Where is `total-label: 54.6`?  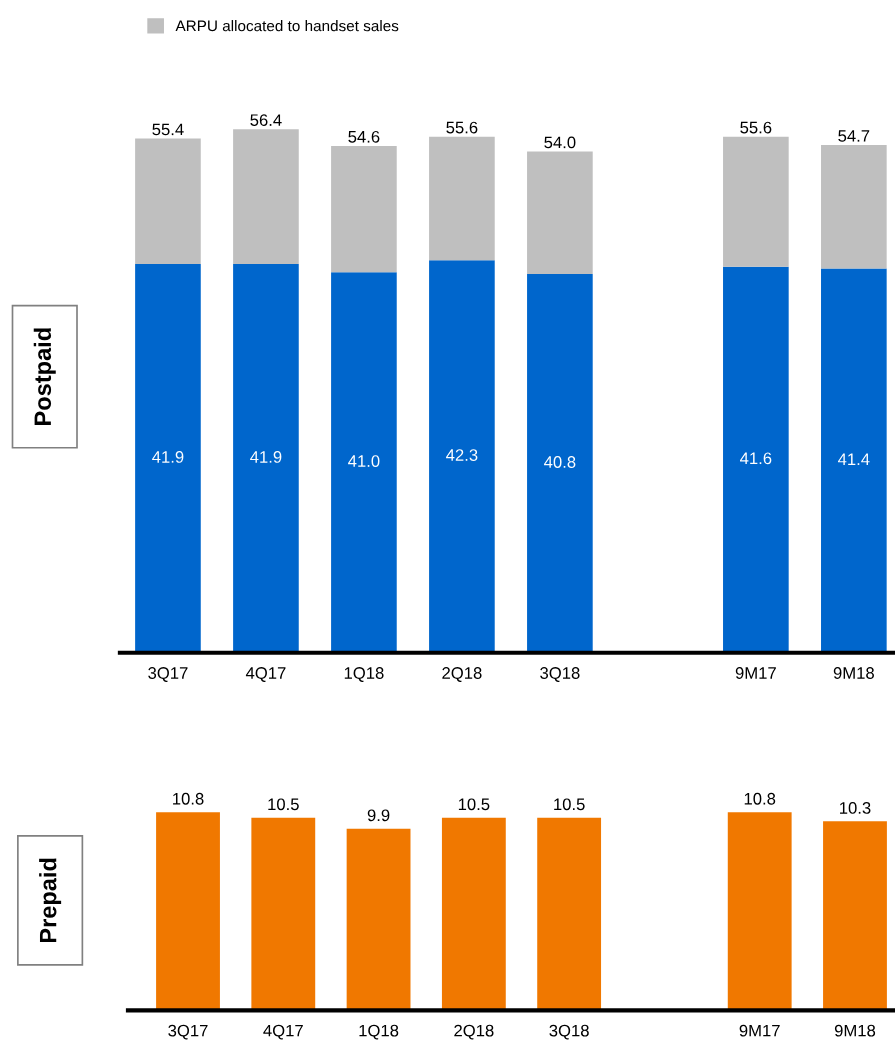 total-label: 54.6 is located at coordinates (364, 136).